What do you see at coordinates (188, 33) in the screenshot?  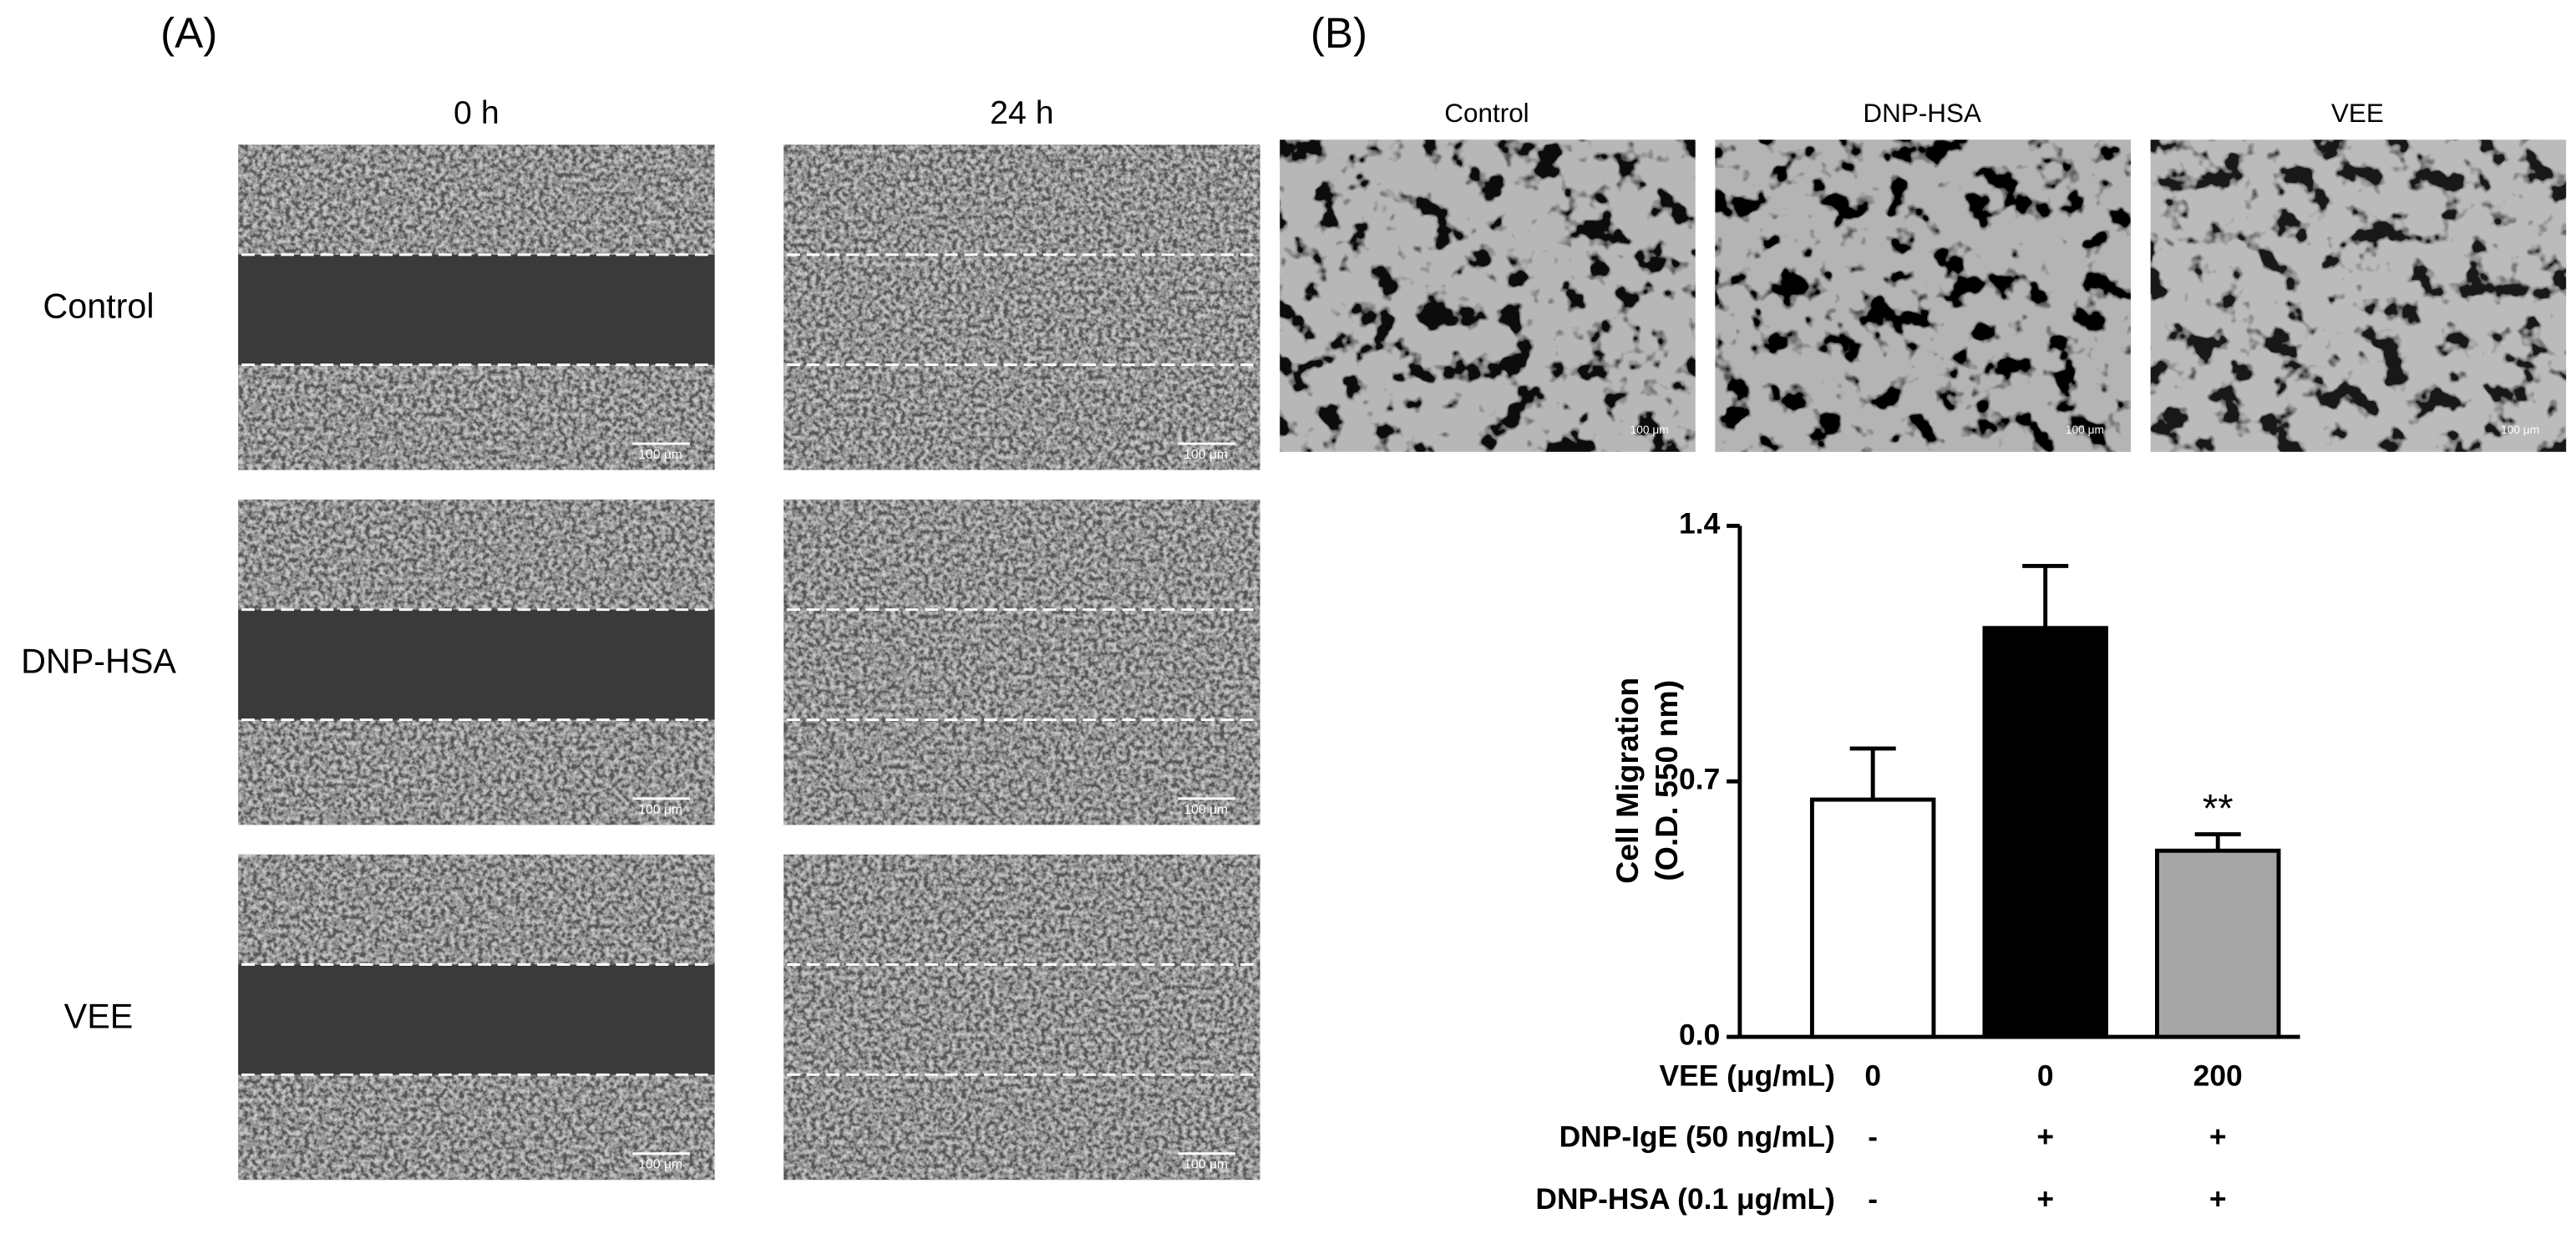 I see `panel-label: (A)` at bounding box center [188, 33].